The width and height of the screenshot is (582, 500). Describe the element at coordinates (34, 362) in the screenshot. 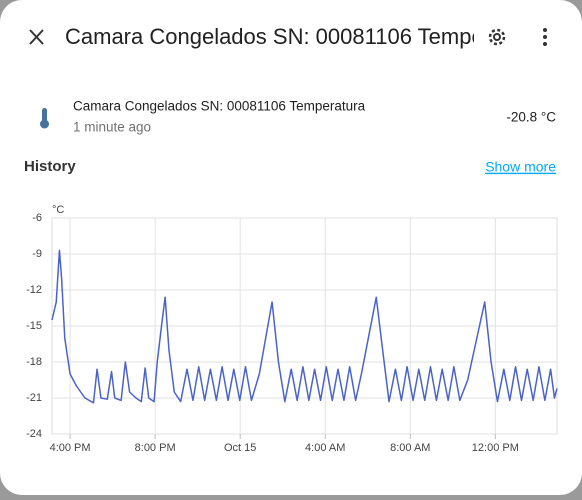

I see `y-tick-label: -18` at that location.